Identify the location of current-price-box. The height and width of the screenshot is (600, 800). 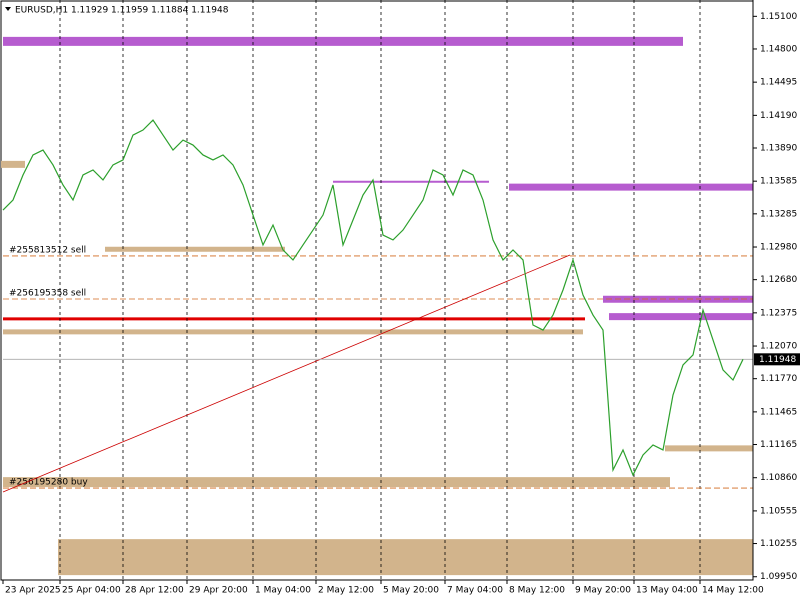
(777, 359).